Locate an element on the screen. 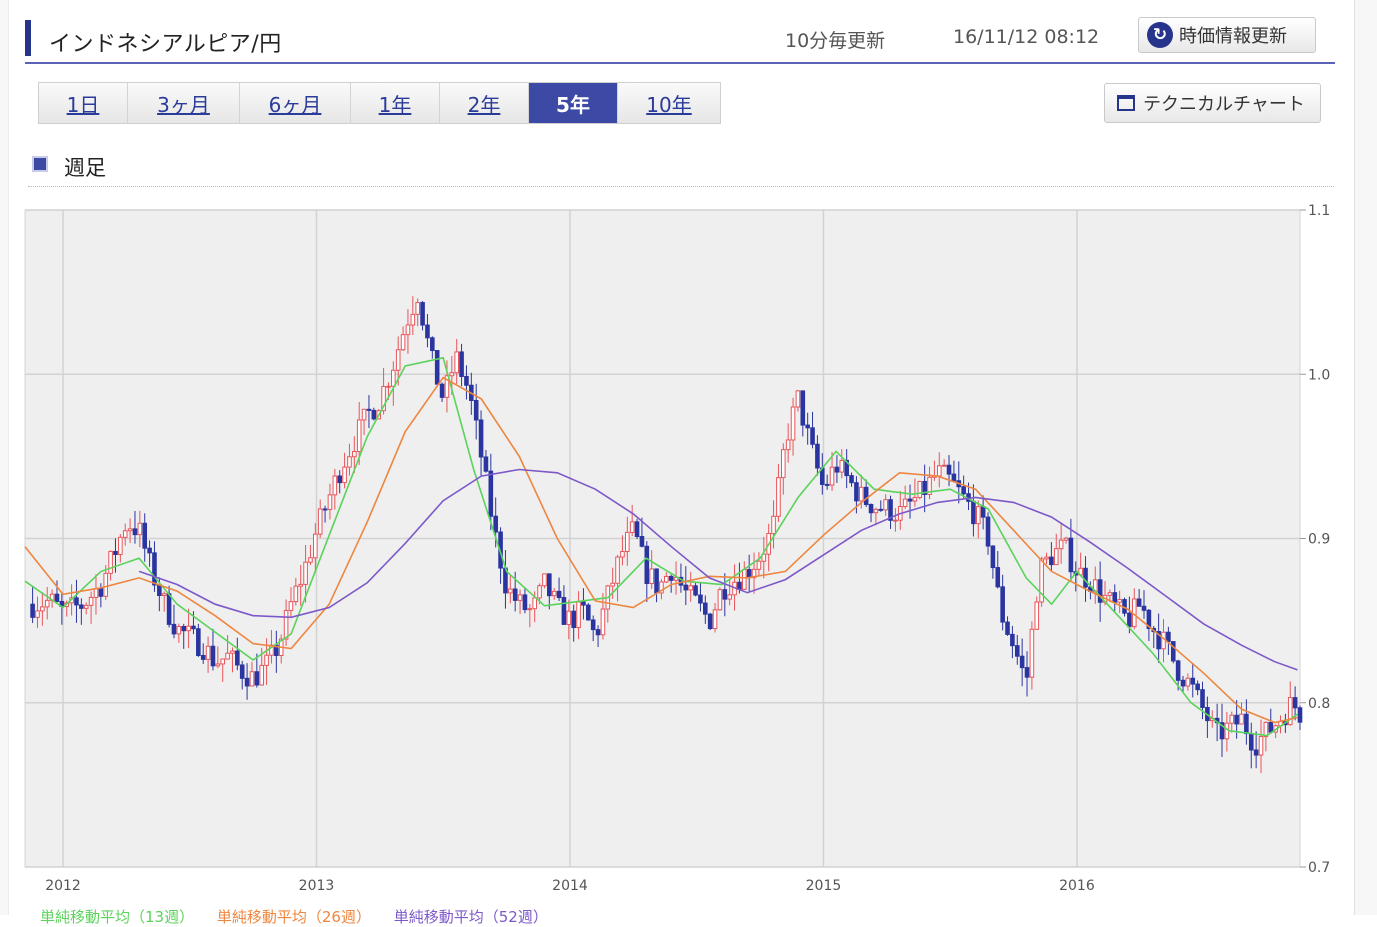  refresh-quote-button: ↻ 時価情報更新 is located at coordinates (1227, 35).